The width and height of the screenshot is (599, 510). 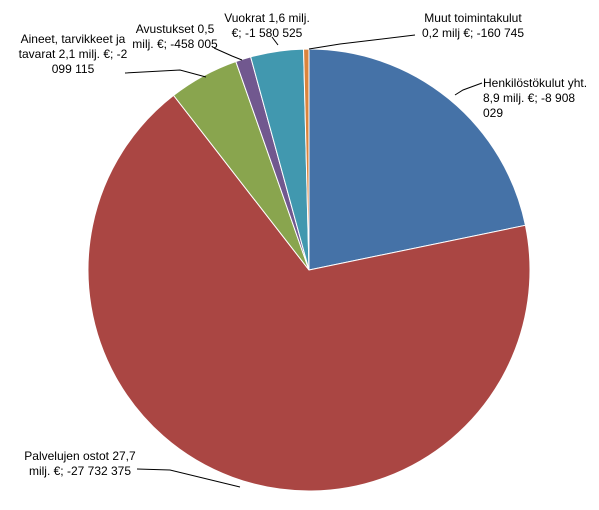 What do you see at coordinates (80, 456) in the screenshot?
I see `slice-label-line: Palvelujen ostot 27,7` at bounding box center [80, 456].